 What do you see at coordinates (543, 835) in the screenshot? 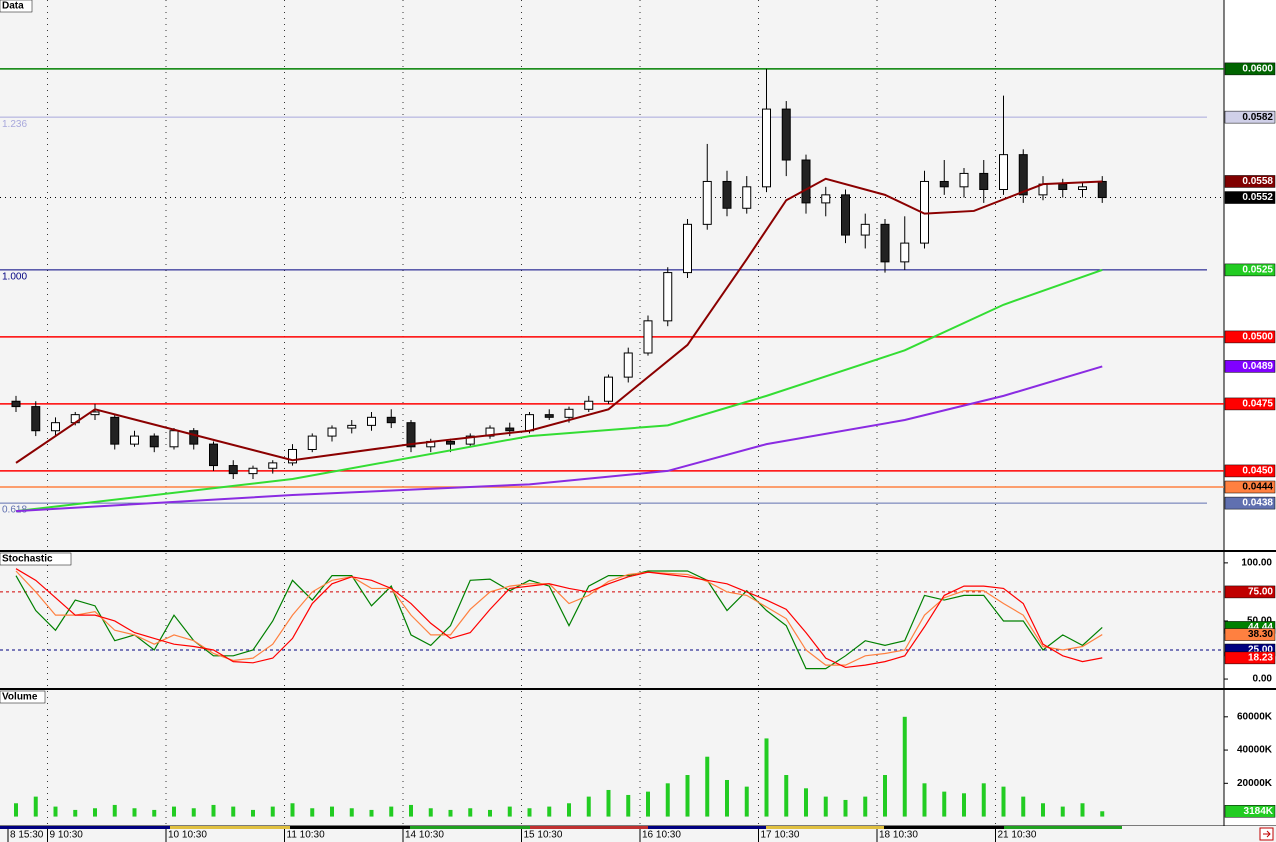
I see `x-tick-label: 15 10:30` at bounding box center [543, 835].